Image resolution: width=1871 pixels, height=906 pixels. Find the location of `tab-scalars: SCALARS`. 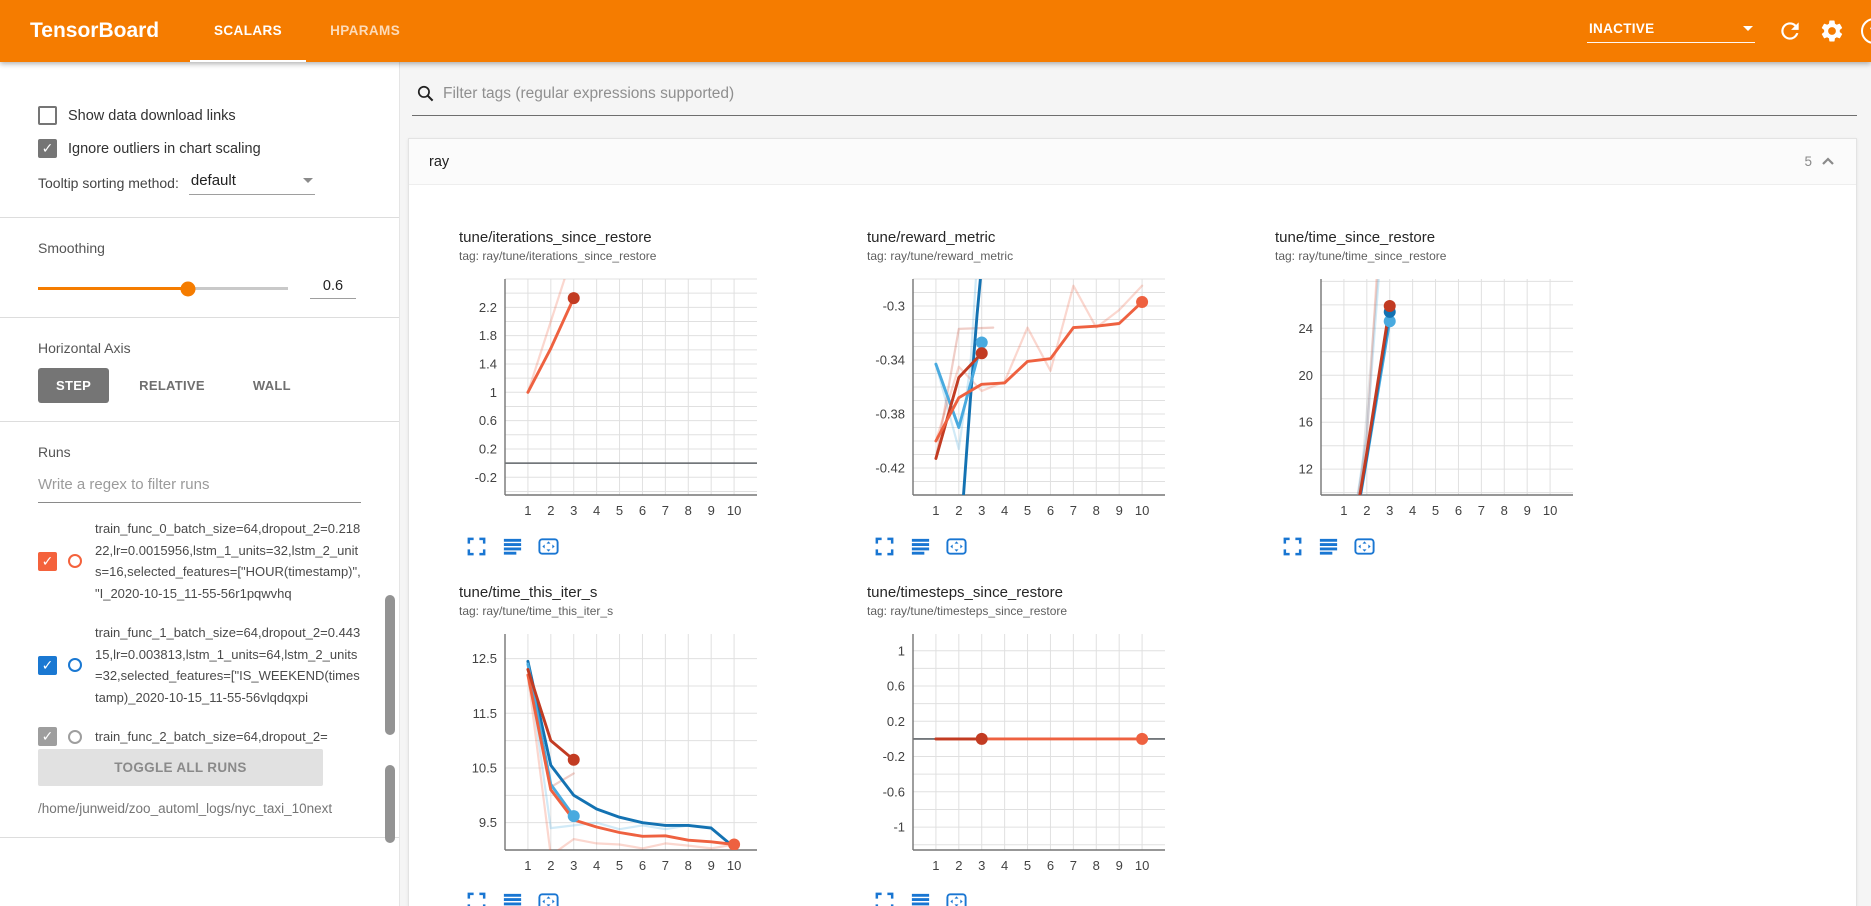

tab-scalars: SCALARS is located at coordinates (248, 31).